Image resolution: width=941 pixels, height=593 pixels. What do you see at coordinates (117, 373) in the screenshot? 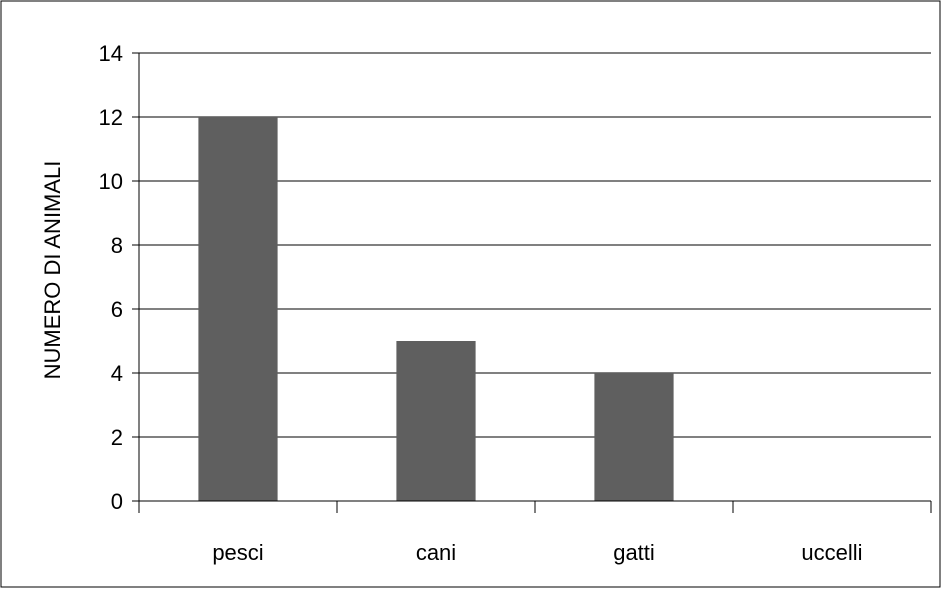
I see `y-tick-label: 4` at bounding box center [117, 373].